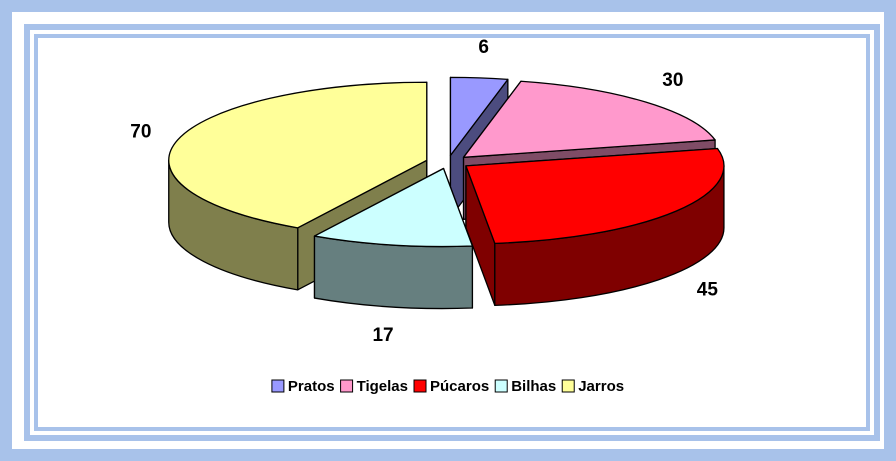 The width and height of the screenshot is (896, 461). I want to click on legend-label: Bilhas, so click(533, 386).